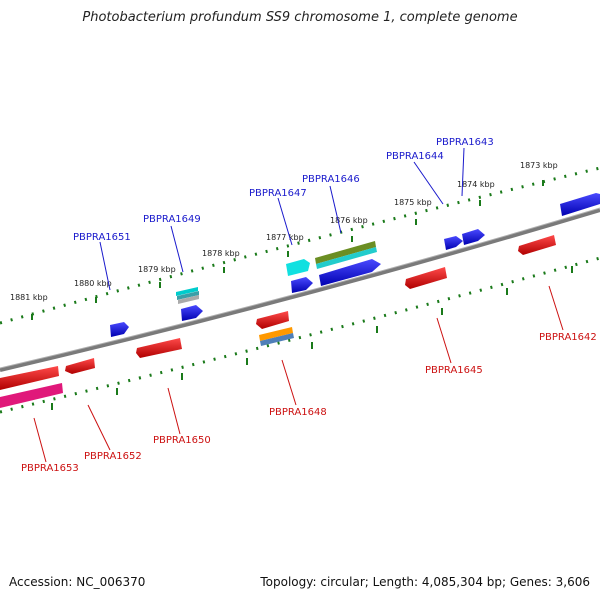 The width and height of the screenshot is (600, 600). Describe the element at coordinates (539, 165) in the screenshot. I see `ruler-label: 1873 kbp` at that location.